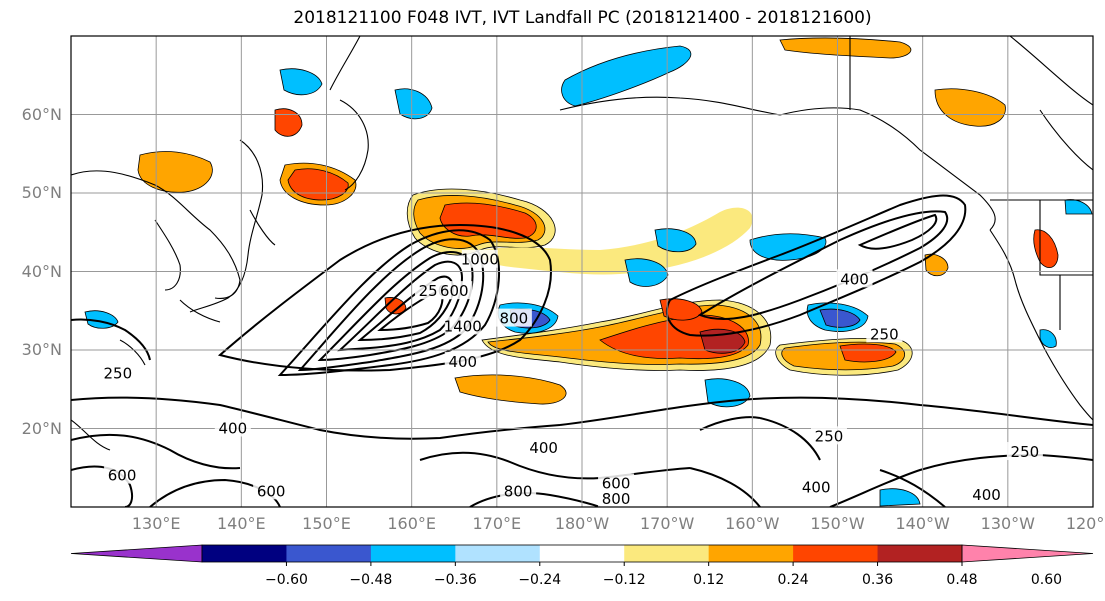 The width and height of the screenshot is (1105, 601). Describe the element at coordinates (877, 580) in the screenshot. I see `colorbar-tick-label: 0.36` at that location.